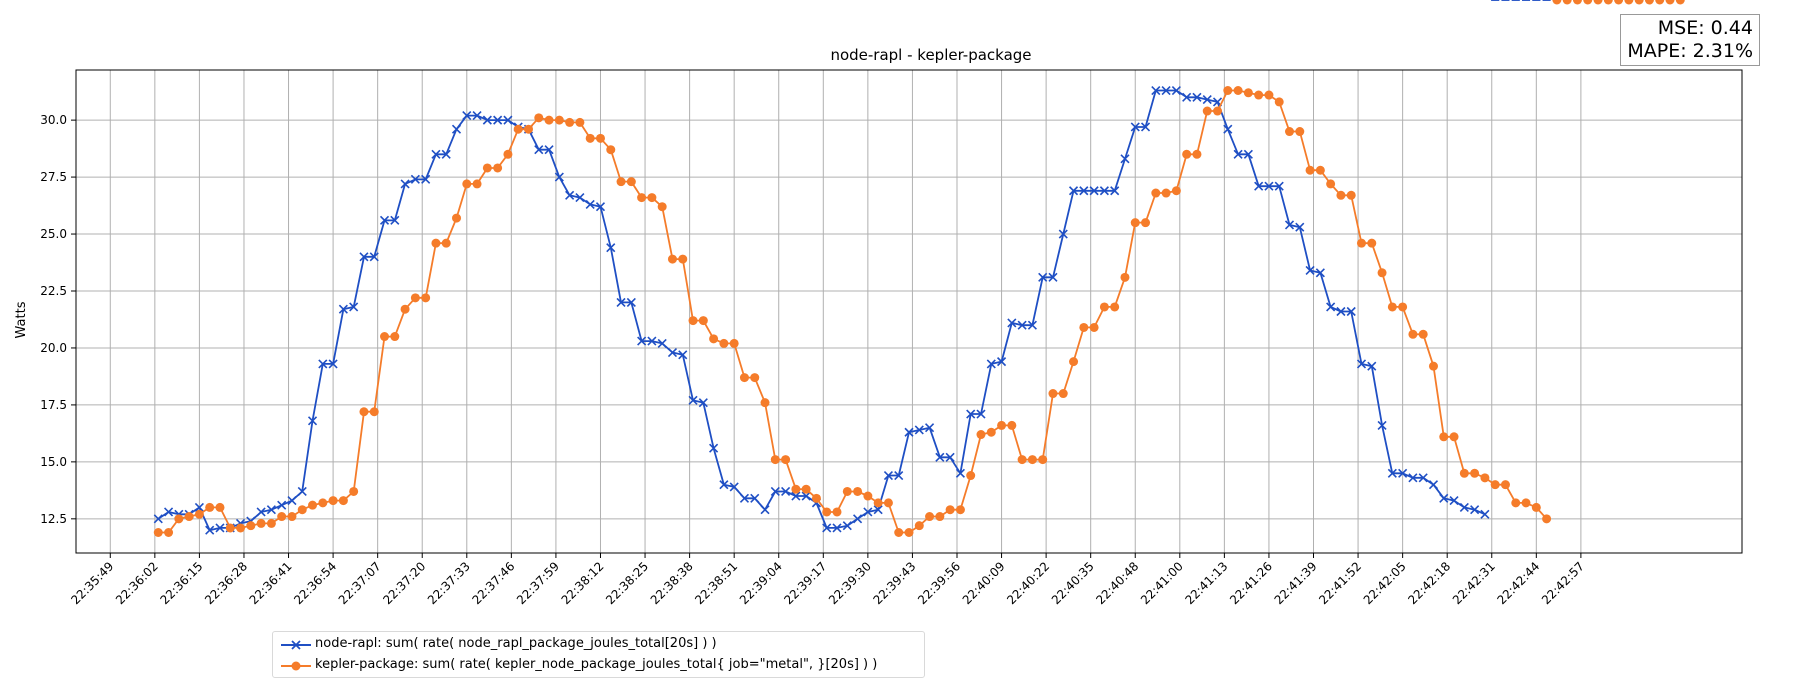  Describe the element at coordinates (53, 462) in the screenshot. I see `y-tick-label: 15.0` at that location.